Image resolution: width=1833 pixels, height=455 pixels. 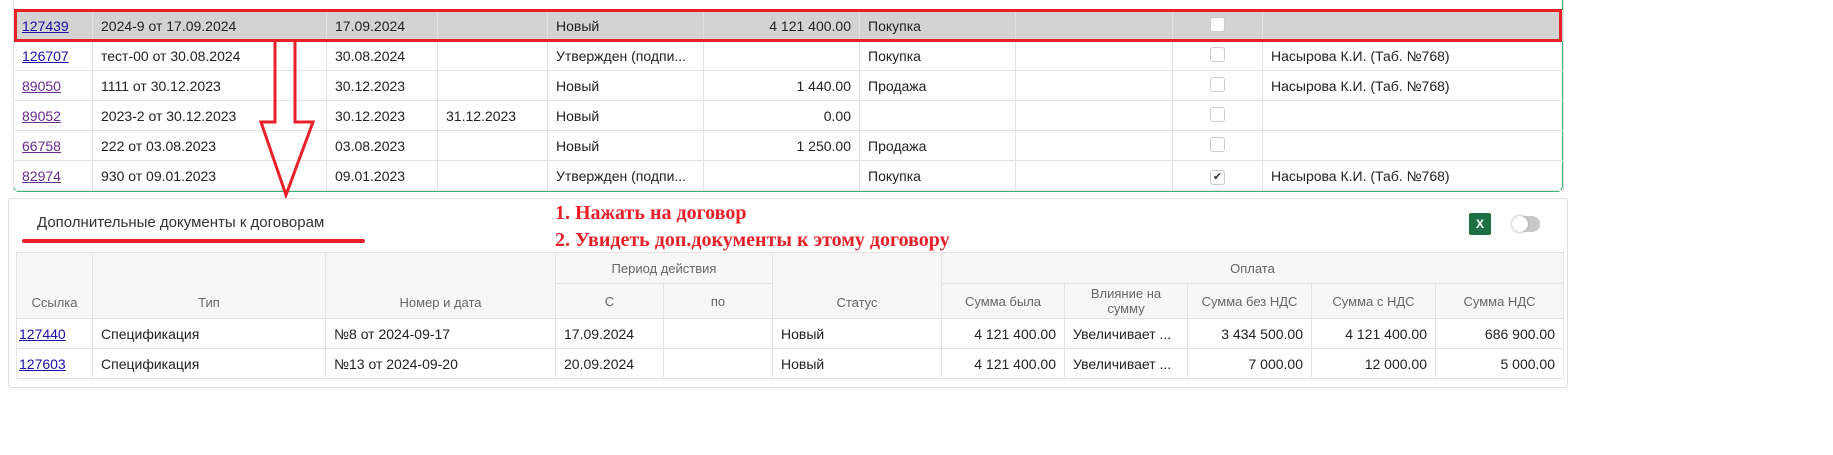 I want to click on excel-export-button: X, so click(x=1480, y=224).